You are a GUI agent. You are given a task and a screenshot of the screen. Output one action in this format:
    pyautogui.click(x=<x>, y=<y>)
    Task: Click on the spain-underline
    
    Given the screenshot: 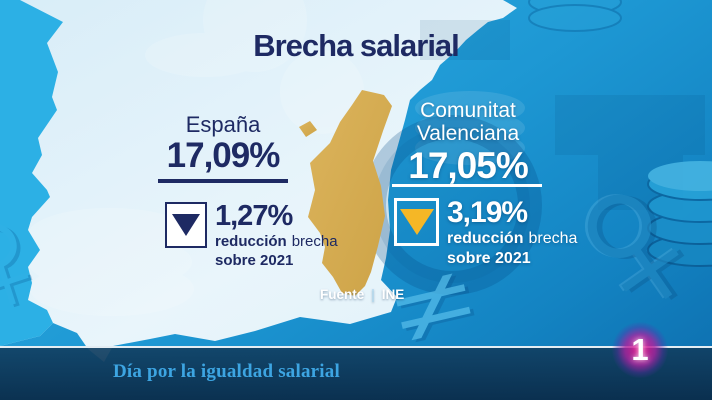 What is the action you would take?
    pyautogui.click(x=223, y=181)
    